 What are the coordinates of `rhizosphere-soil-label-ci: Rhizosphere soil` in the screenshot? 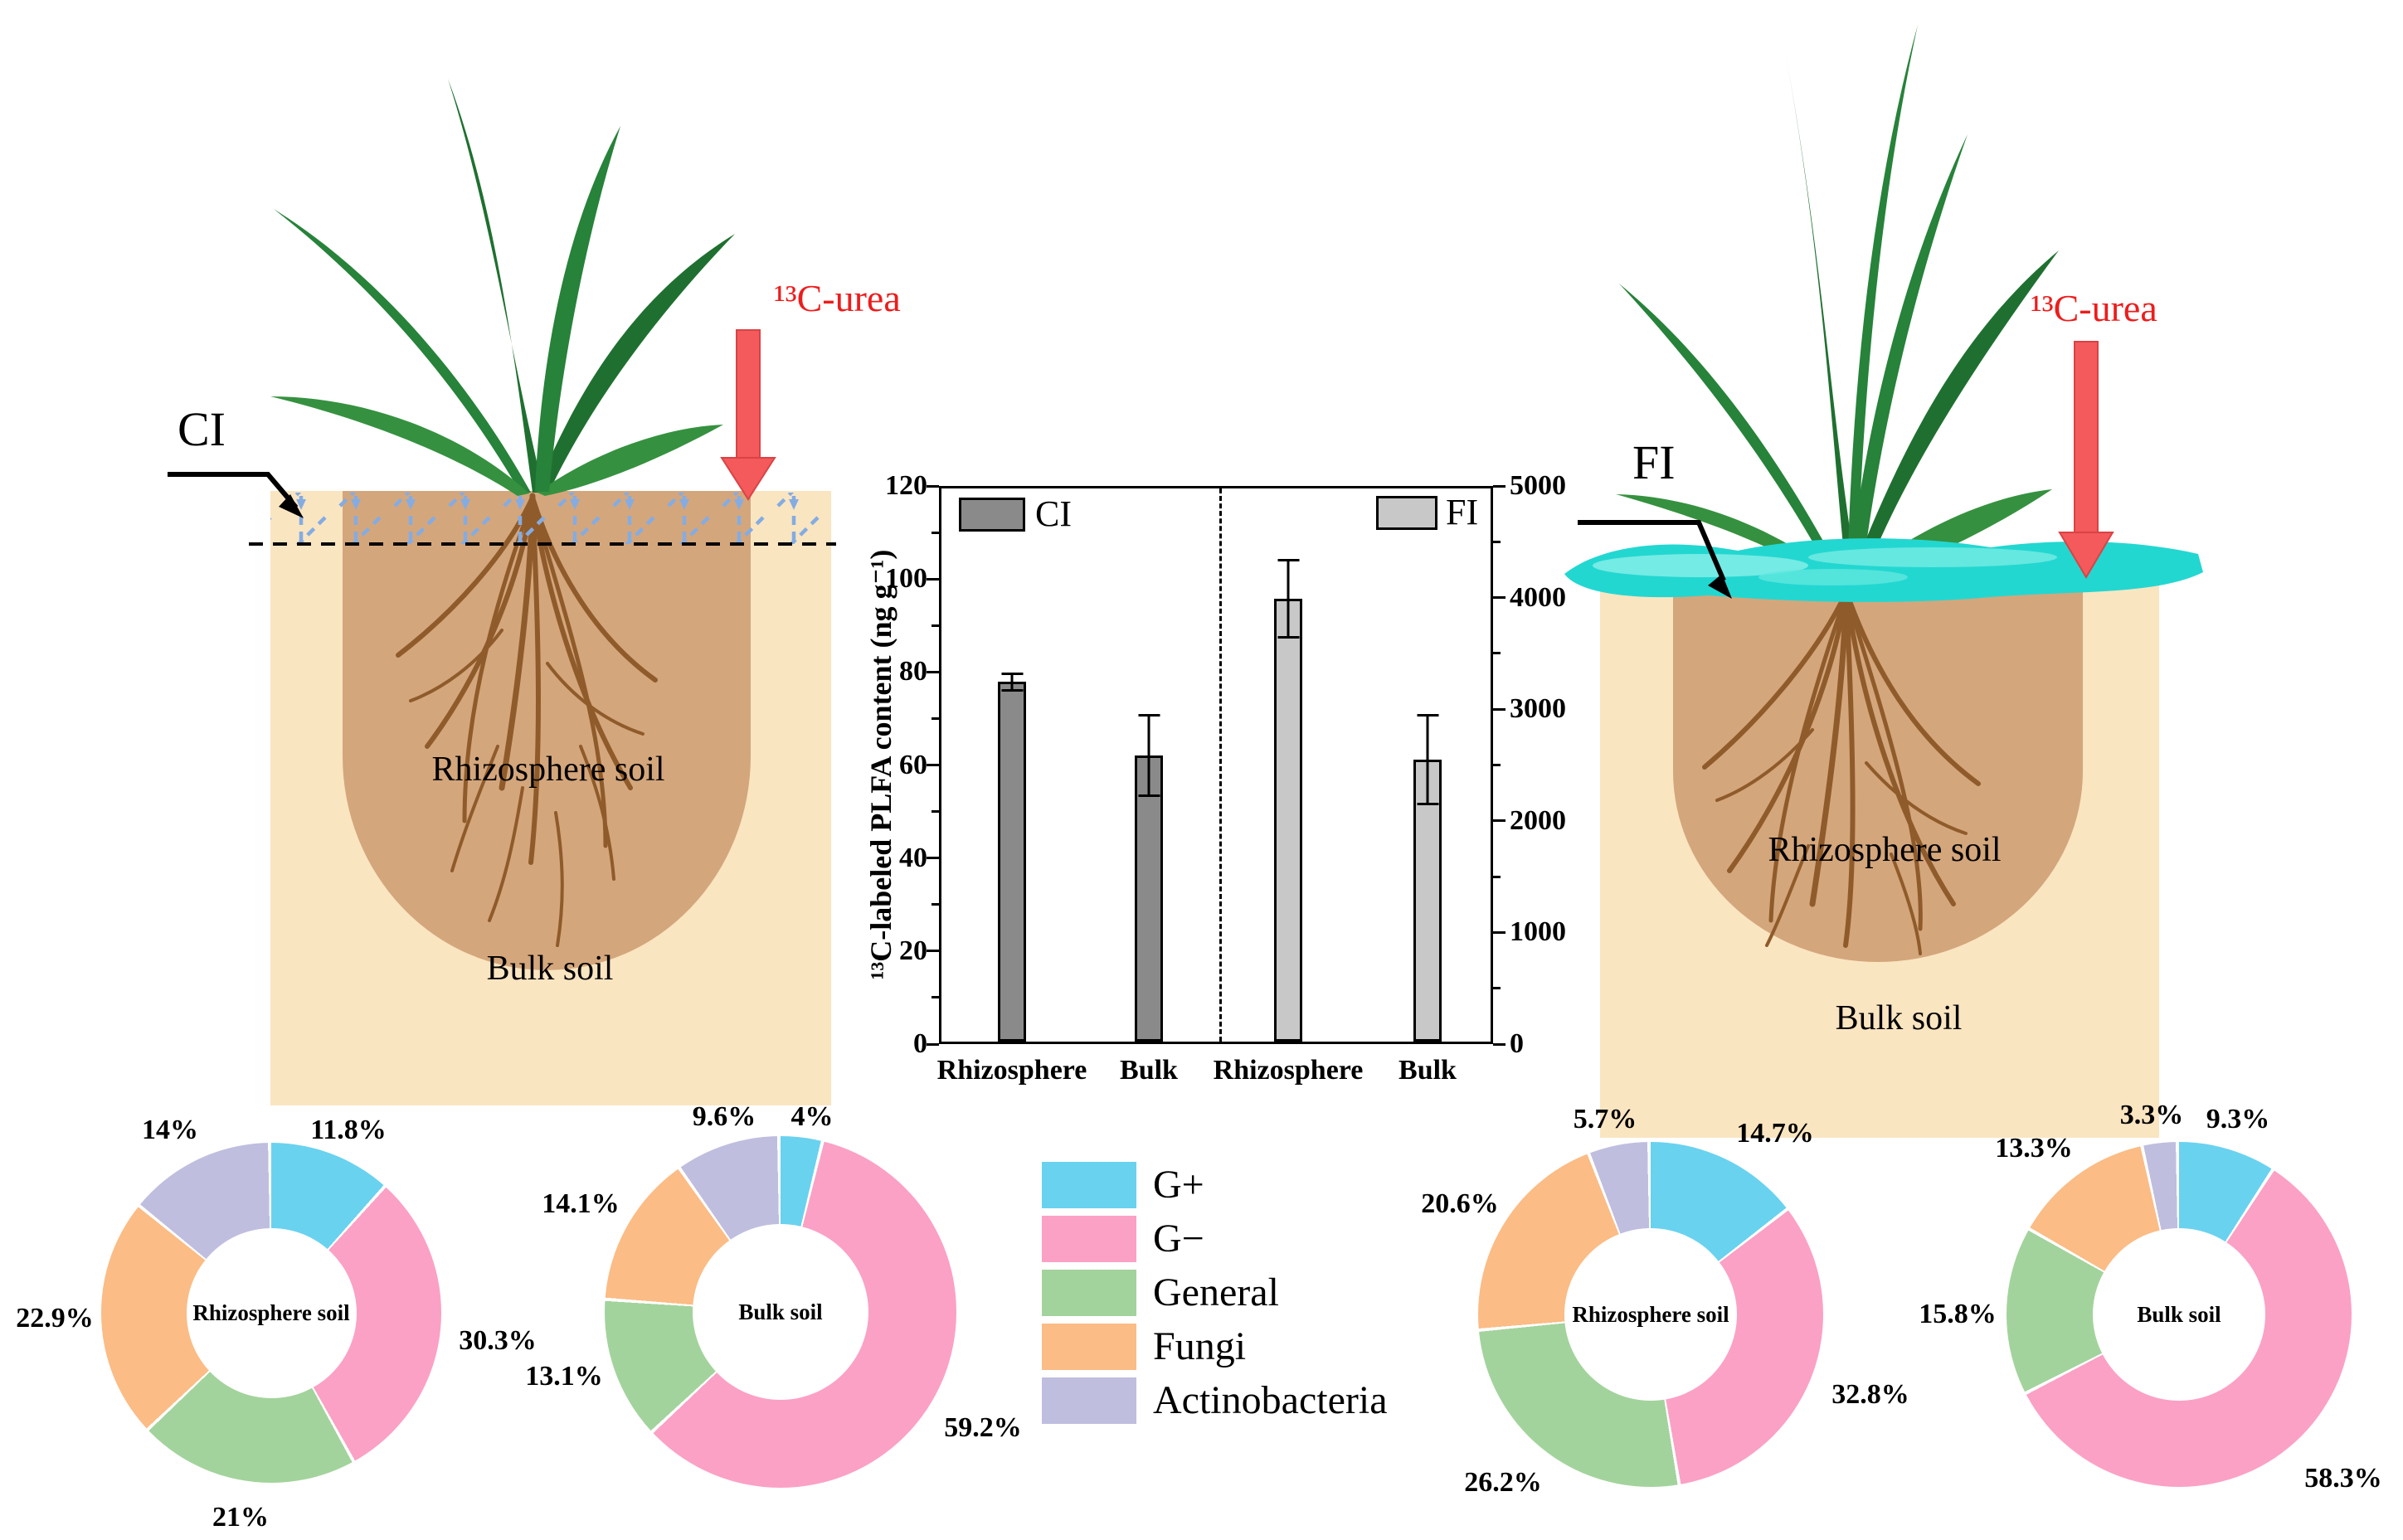 It's located at (548, 770).